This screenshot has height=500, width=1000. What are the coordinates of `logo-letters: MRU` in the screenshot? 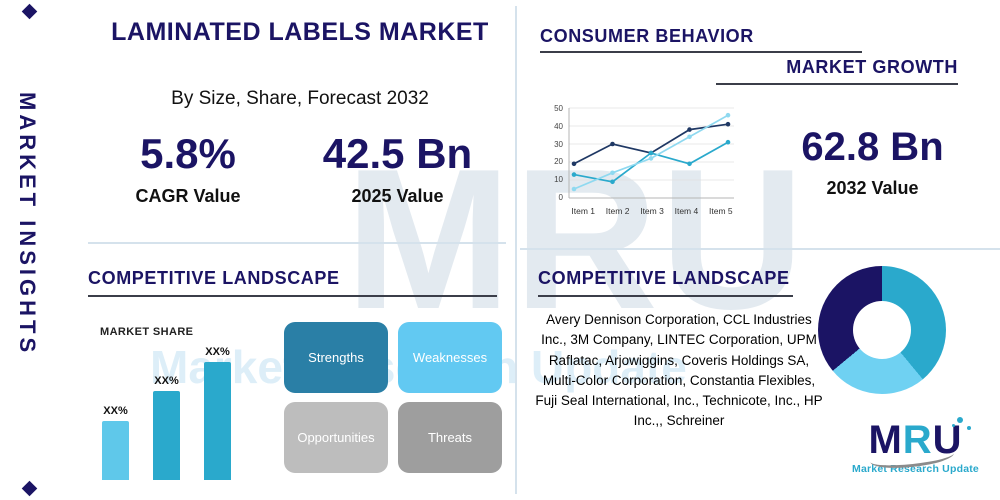 It's located at (915, 440).